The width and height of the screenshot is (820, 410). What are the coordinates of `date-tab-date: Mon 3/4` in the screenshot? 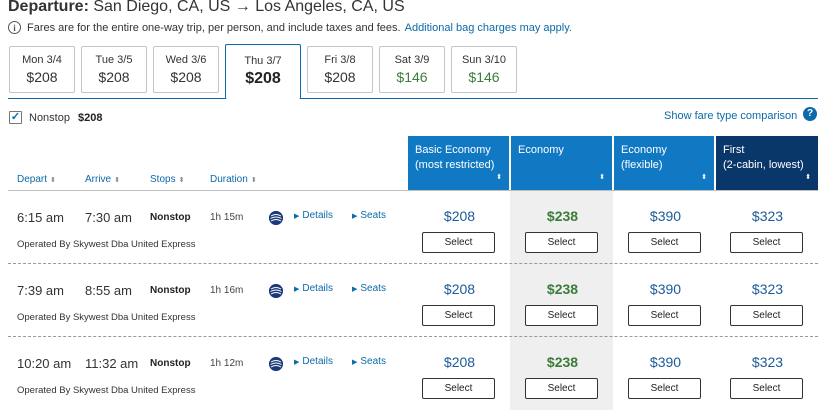 It's located at (42, 60).